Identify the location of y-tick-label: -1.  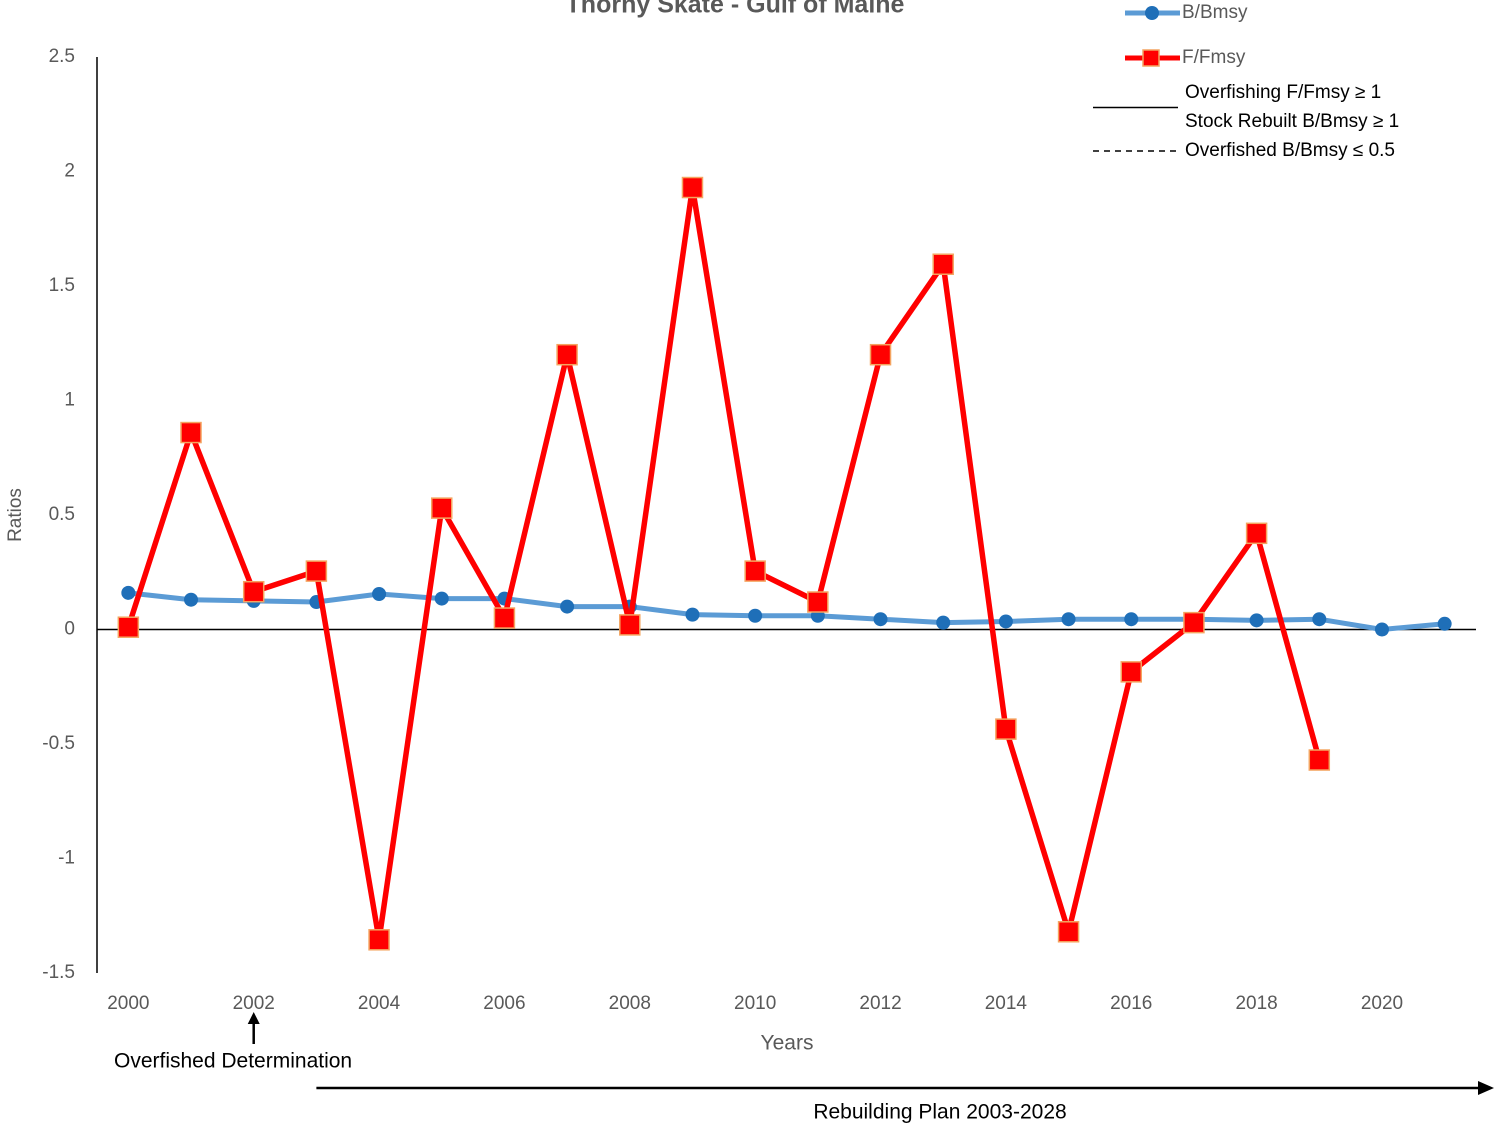
(66, 858).